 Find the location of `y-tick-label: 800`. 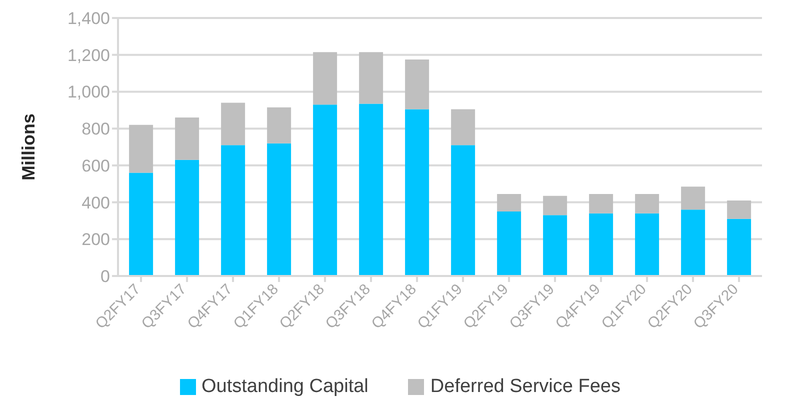

y-tick-label: 800 is located at coordinates (96, 129).